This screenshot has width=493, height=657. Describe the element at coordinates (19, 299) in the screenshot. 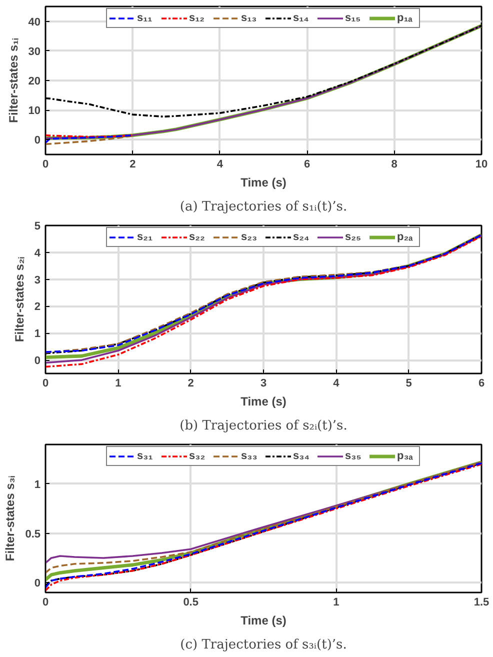

I see `y-axis-title: Filter-states s₂ᵢ` at that location.